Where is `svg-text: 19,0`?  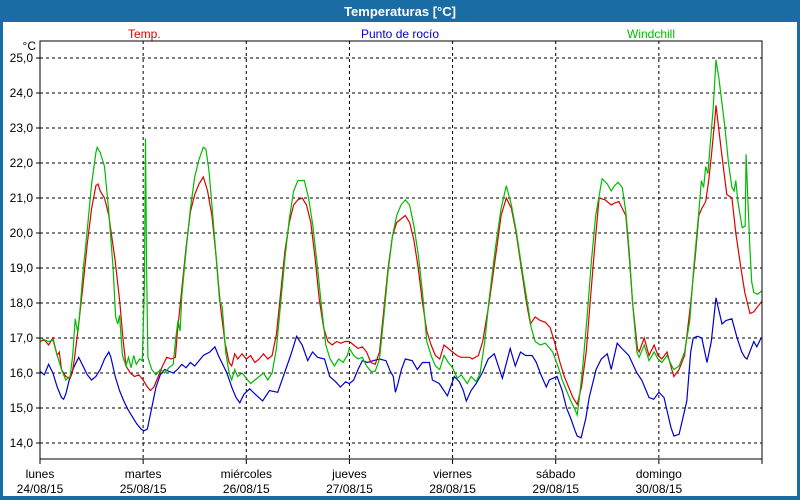
svg-text: 19,0 is located at coordinates (22, 268).